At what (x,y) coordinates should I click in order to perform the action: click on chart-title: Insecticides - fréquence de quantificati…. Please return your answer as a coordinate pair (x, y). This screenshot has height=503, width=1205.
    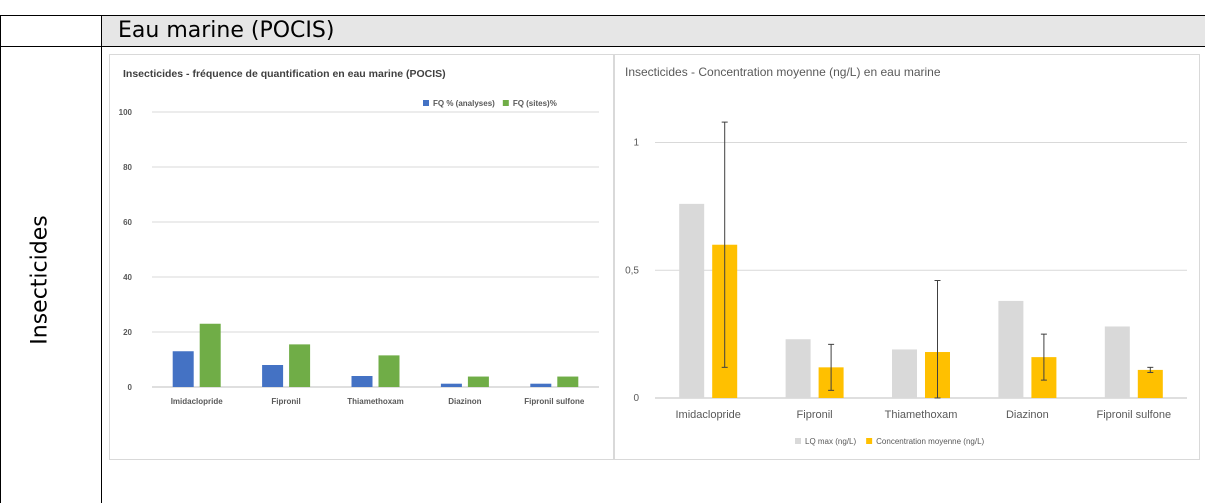
    Looking at the image, I should click on (284, 74).